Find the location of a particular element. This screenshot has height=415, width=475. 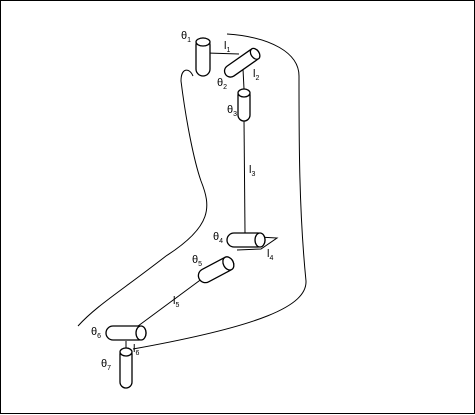

joint-4-cylinder is located at coordinates (246, 240).